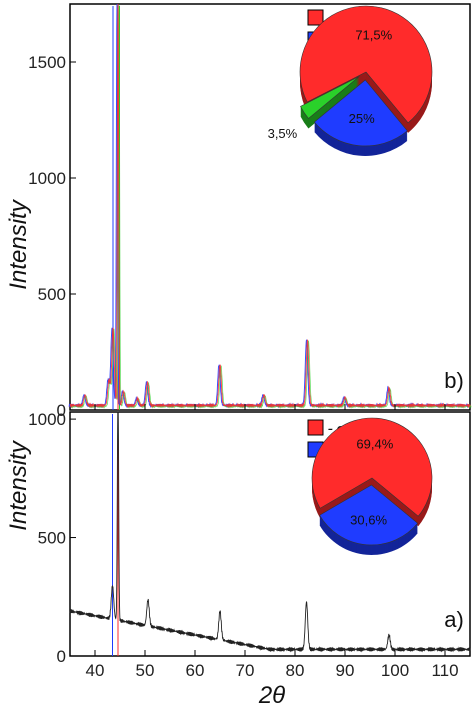  I want to click on panel-label: b), so click(454, 380).